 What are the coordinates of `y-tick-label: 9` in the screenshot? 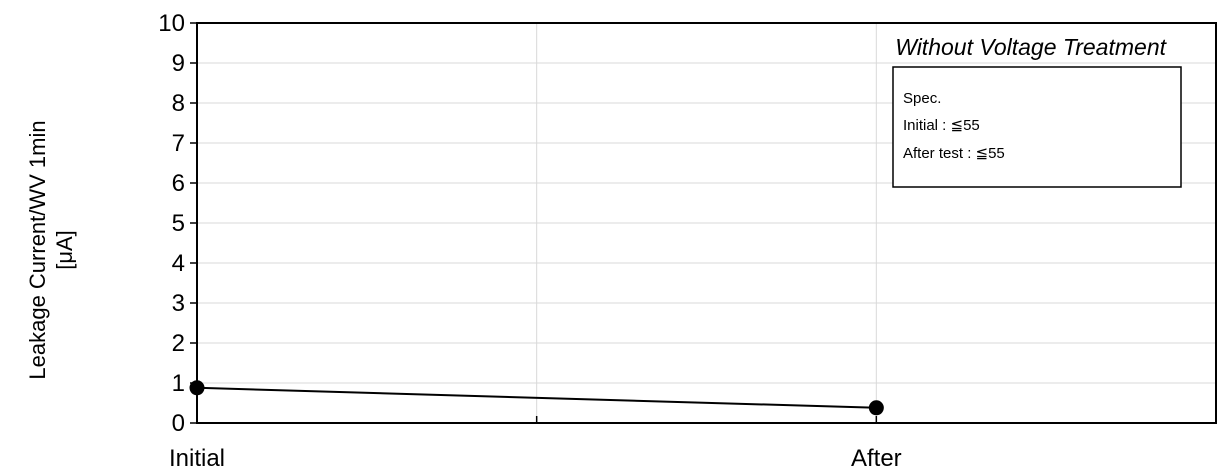 It's located at (178, 63).